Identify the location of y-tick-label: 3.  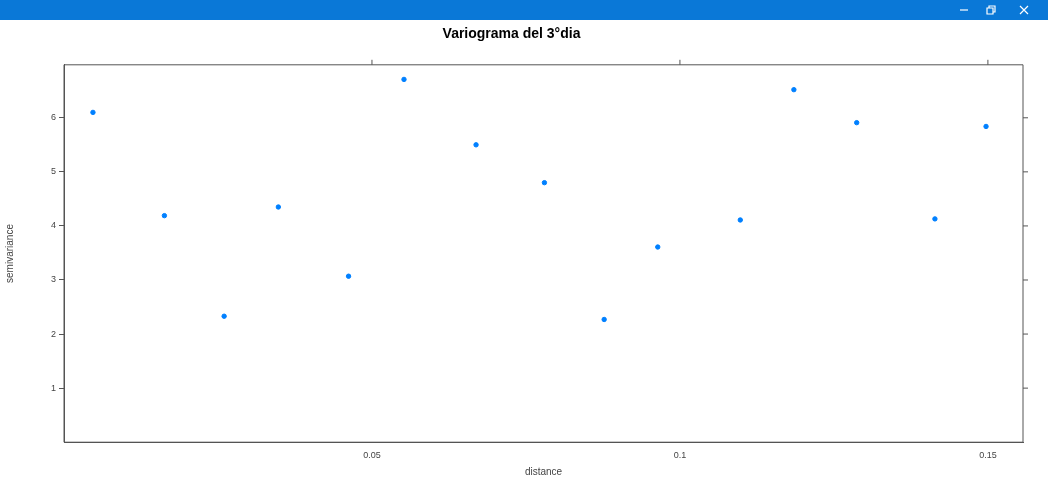
(53, 279).